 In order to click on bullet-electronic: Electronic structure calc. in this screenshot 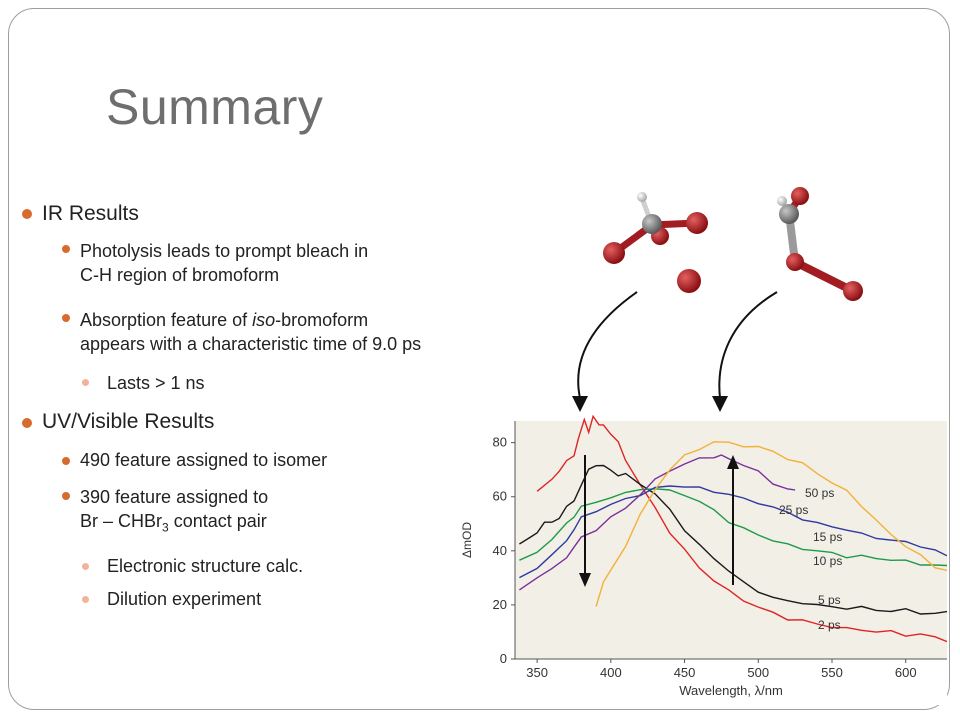, I will do `click(205, 566)`.